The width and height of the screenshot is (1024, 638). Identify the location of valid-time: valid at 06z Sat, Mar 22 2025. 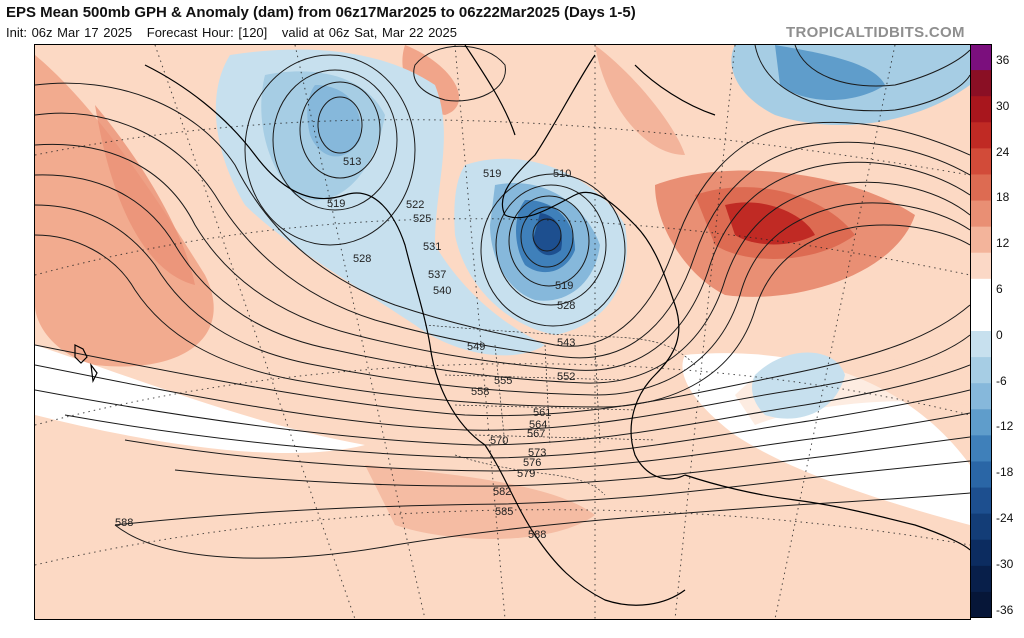
(369, 32).